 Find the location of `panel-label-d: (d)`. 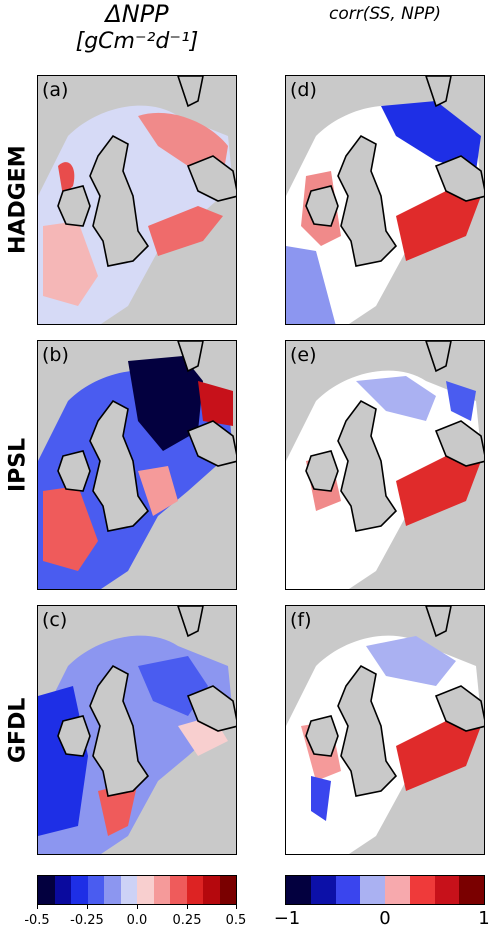

panel-label-d: (d) is located at coordinates (303, 90).